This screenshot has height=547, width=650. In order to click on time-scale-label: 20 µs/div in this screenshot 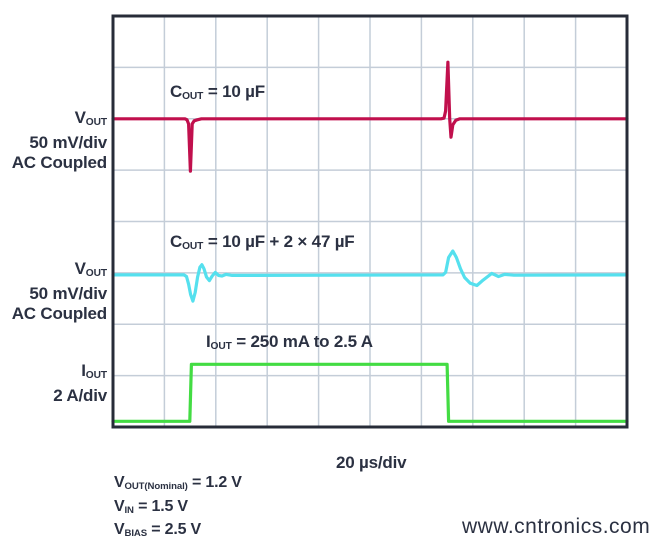, I will do `click(371, 462)`.